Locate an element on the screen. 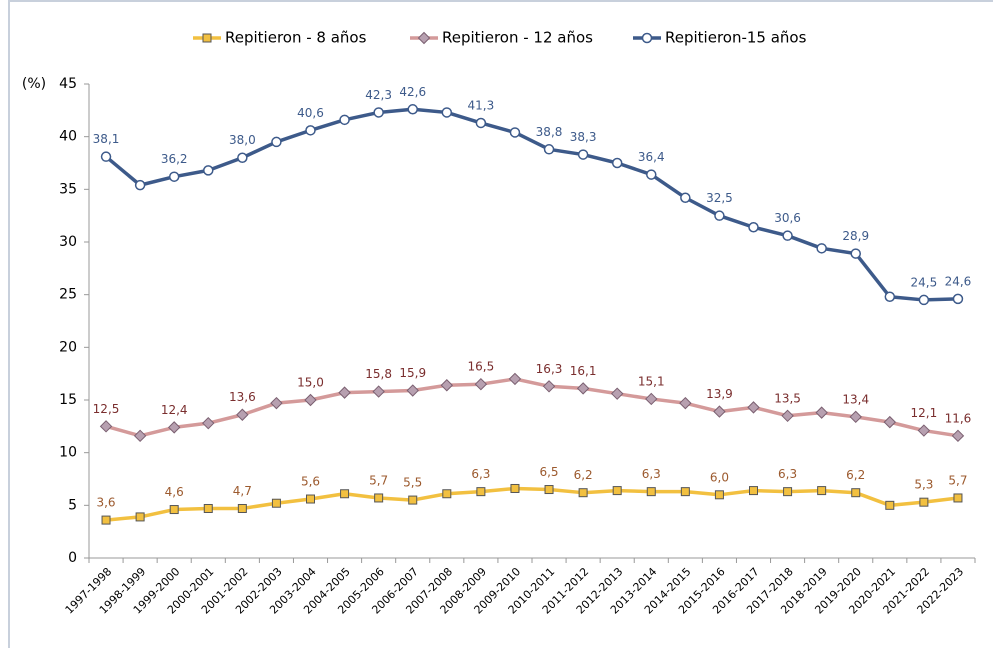 The image size is (995, 650). y-tick-label: 40 is located at coordinates (68, 137).